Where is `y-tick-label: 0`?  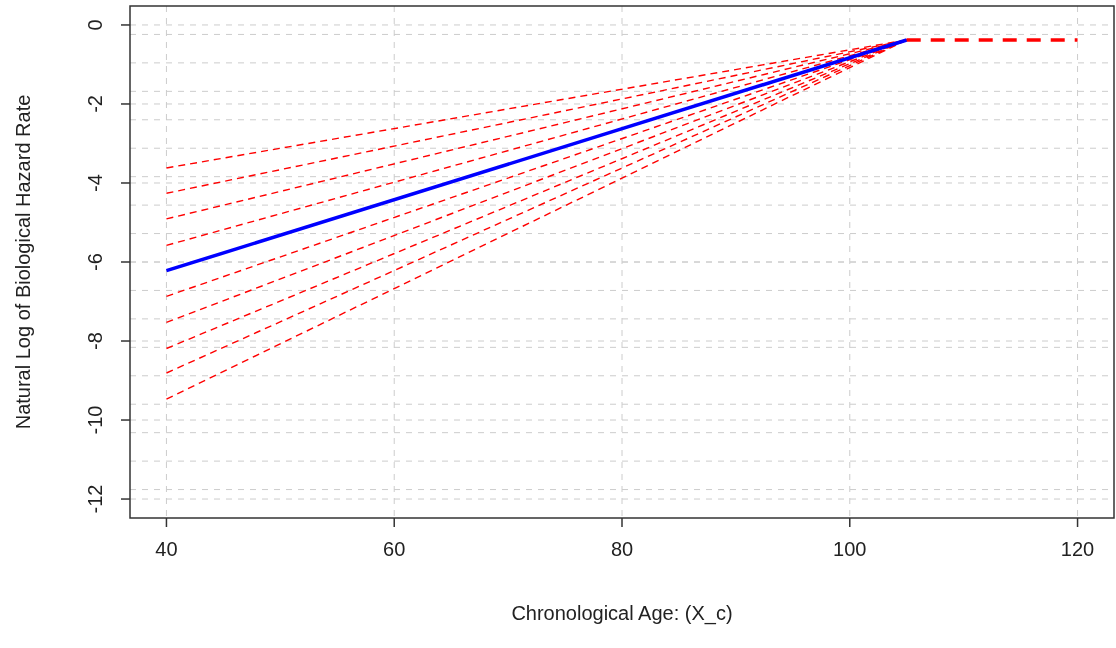
y-tick-label: 0 is located at coordinates (95, 25).